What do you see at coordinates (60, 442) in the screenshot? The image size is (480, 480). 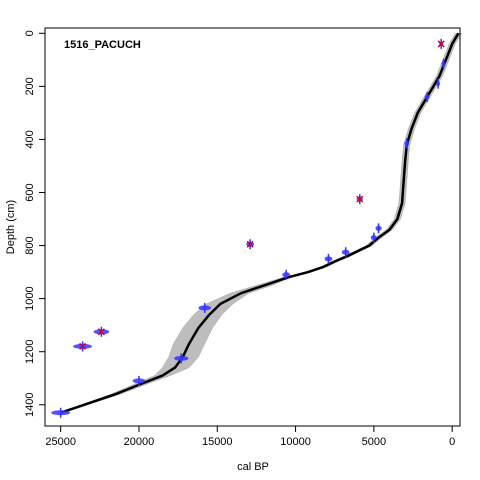 I see `x-tick-label-0: 25000` at bounding box center [60, 442].